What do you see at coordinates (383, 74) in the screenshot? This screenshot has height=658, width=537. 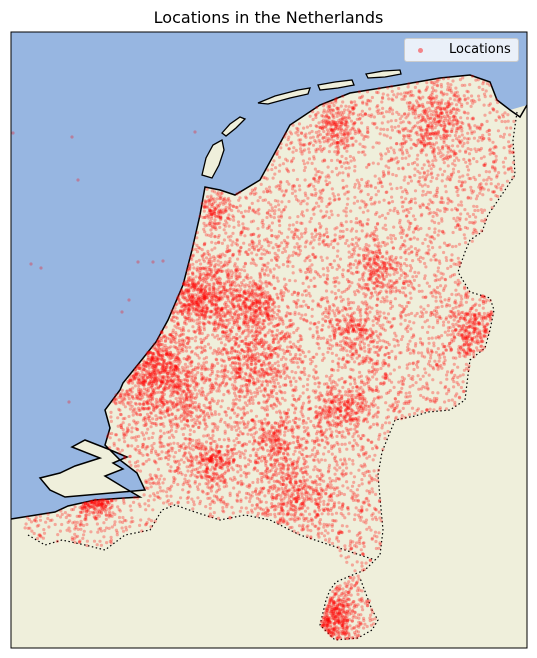 I see `island-schiermonnikoog` at bounding box center [383, 74].